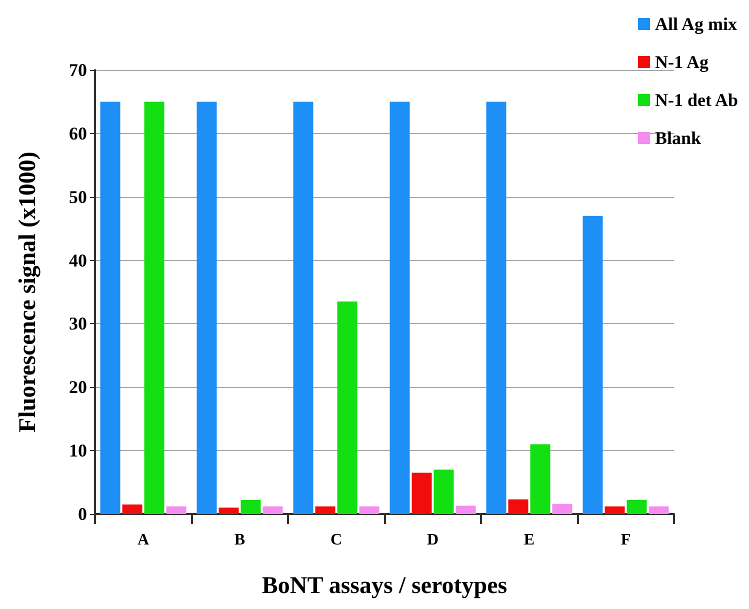 The width and height of the screenshot is (749, 609). What do you see at coordinates (529, 540) in the screenshot?
I see `x-tick-label: E` at bounding box center [529, 540].